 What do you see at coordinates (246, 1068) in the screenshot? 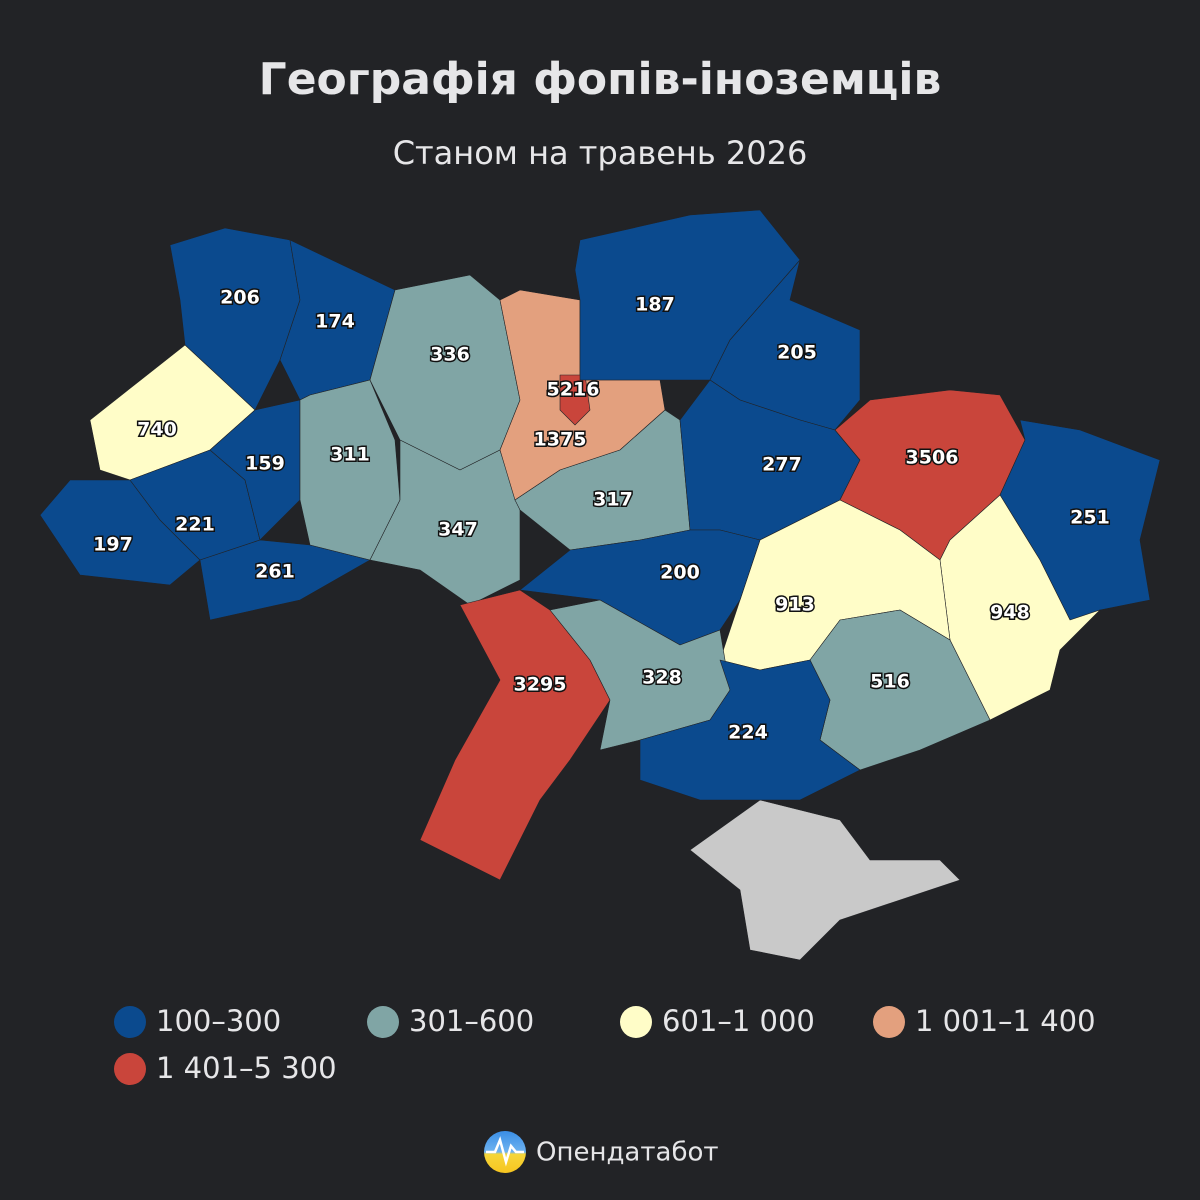
I see `legend-label: 1 401–5 300` at bounding box center [246, 1068].